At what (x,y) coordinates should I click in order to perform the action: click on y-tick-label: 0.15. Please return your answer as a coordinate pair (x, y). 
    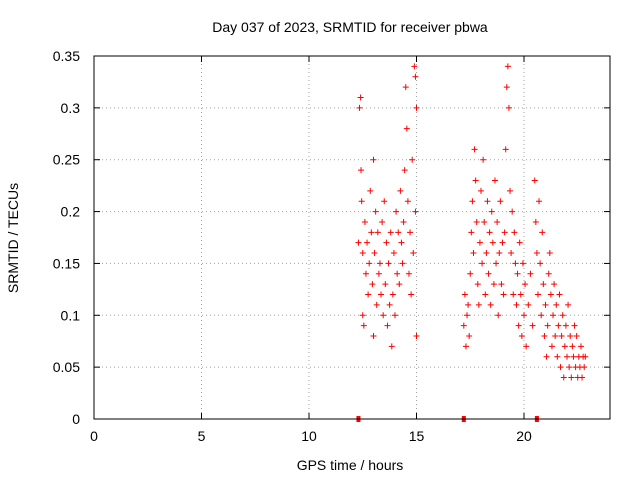
    Looking at the image, I should click on (66, 263).